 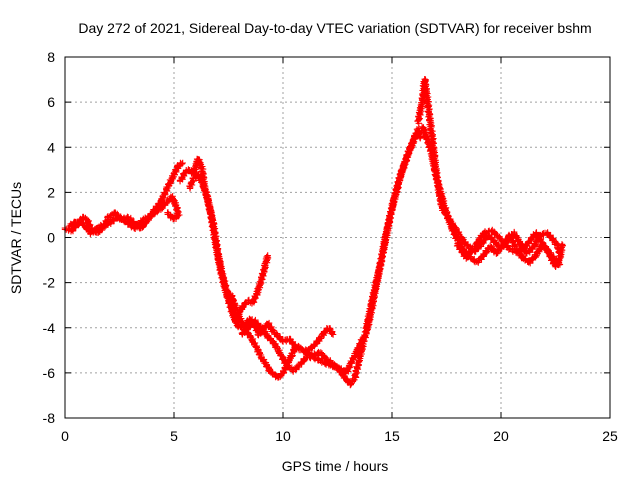 What do you see at coordinates (51, 192) in the screenshot?
I see `y-tick-label: 2` at bounding box center [51, 192].